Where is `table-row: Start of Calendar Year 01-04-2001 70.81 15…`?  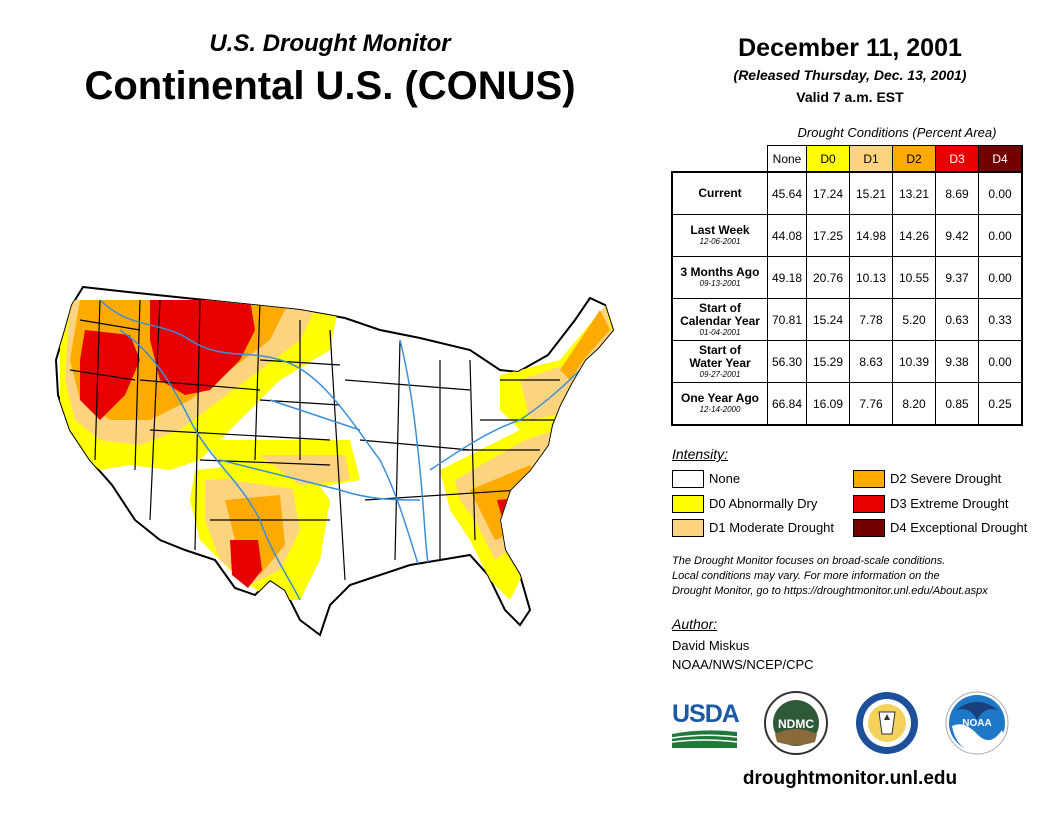 table-row: Start of Calendar Year 01-04-2001 70.81 15… is located at coordinates (847, 319).